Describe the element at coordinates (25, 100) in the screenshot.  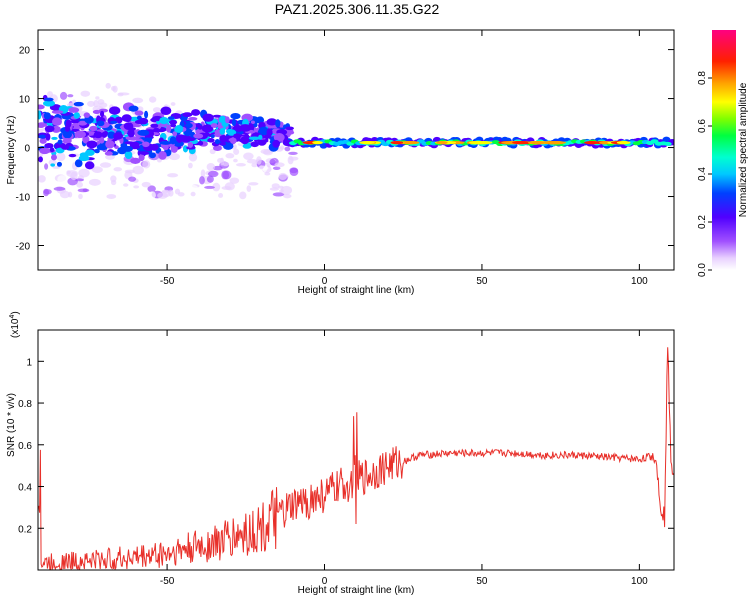
I see `y-tick-label: 10` at that location.